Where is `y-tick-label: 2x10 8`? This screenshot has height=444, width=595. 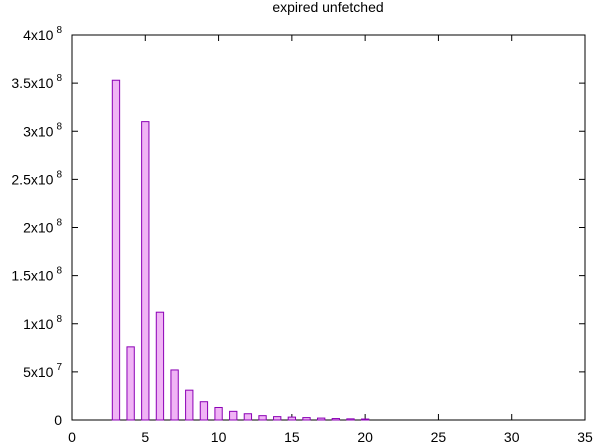
y-tick-label: 2x10 8 is located at coordinates (42, 227).